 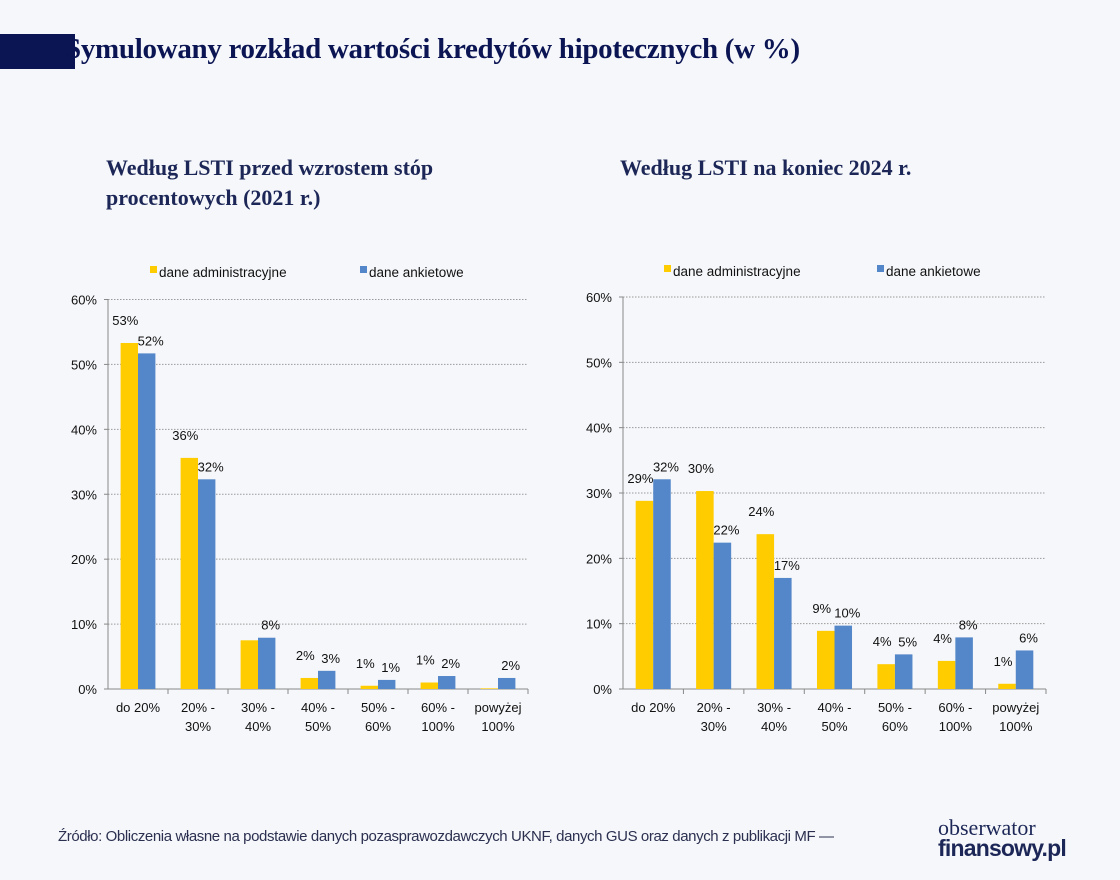 What do you see at coordinates (378, 726) in the screenshot?
I see `x-tick-label: 60%` at bounding box center [378, 726].